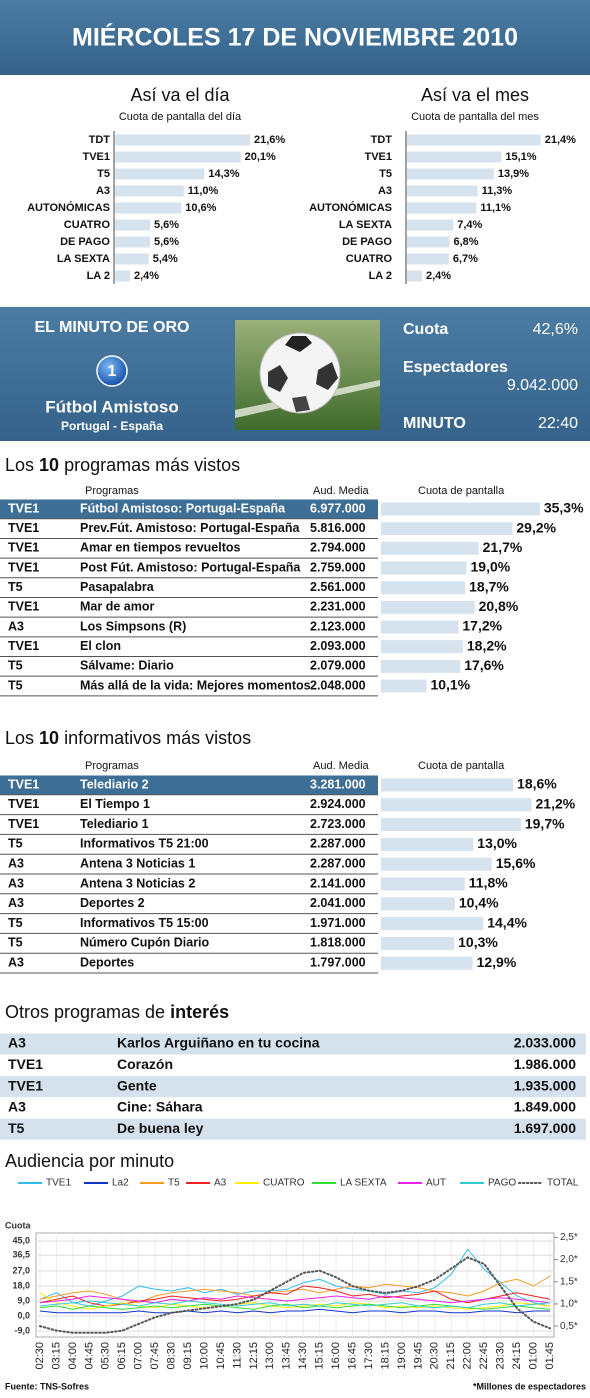 Image resolution: width=590 pixels, height=1398 pixels. What do you see at coordinates (293, 1087) in the screenshot?
I see `row-band` at bounding box center [293, 1087].